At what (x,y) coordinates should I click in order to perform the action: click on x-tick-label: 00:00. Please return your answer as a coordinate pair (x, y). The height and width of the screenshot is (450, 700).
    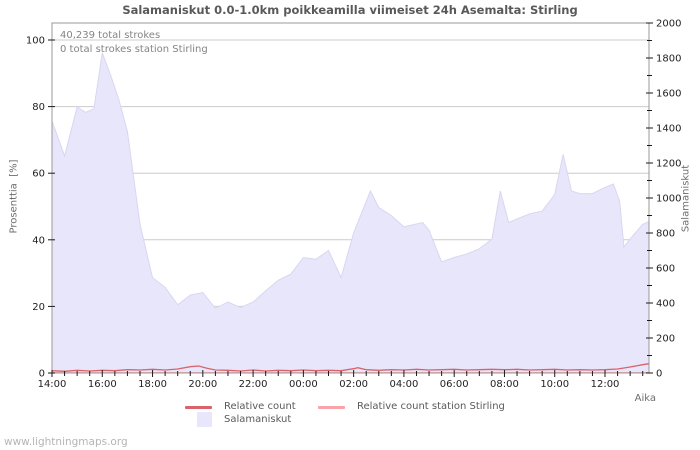
    Looking at the image, I should click on (303, 384).